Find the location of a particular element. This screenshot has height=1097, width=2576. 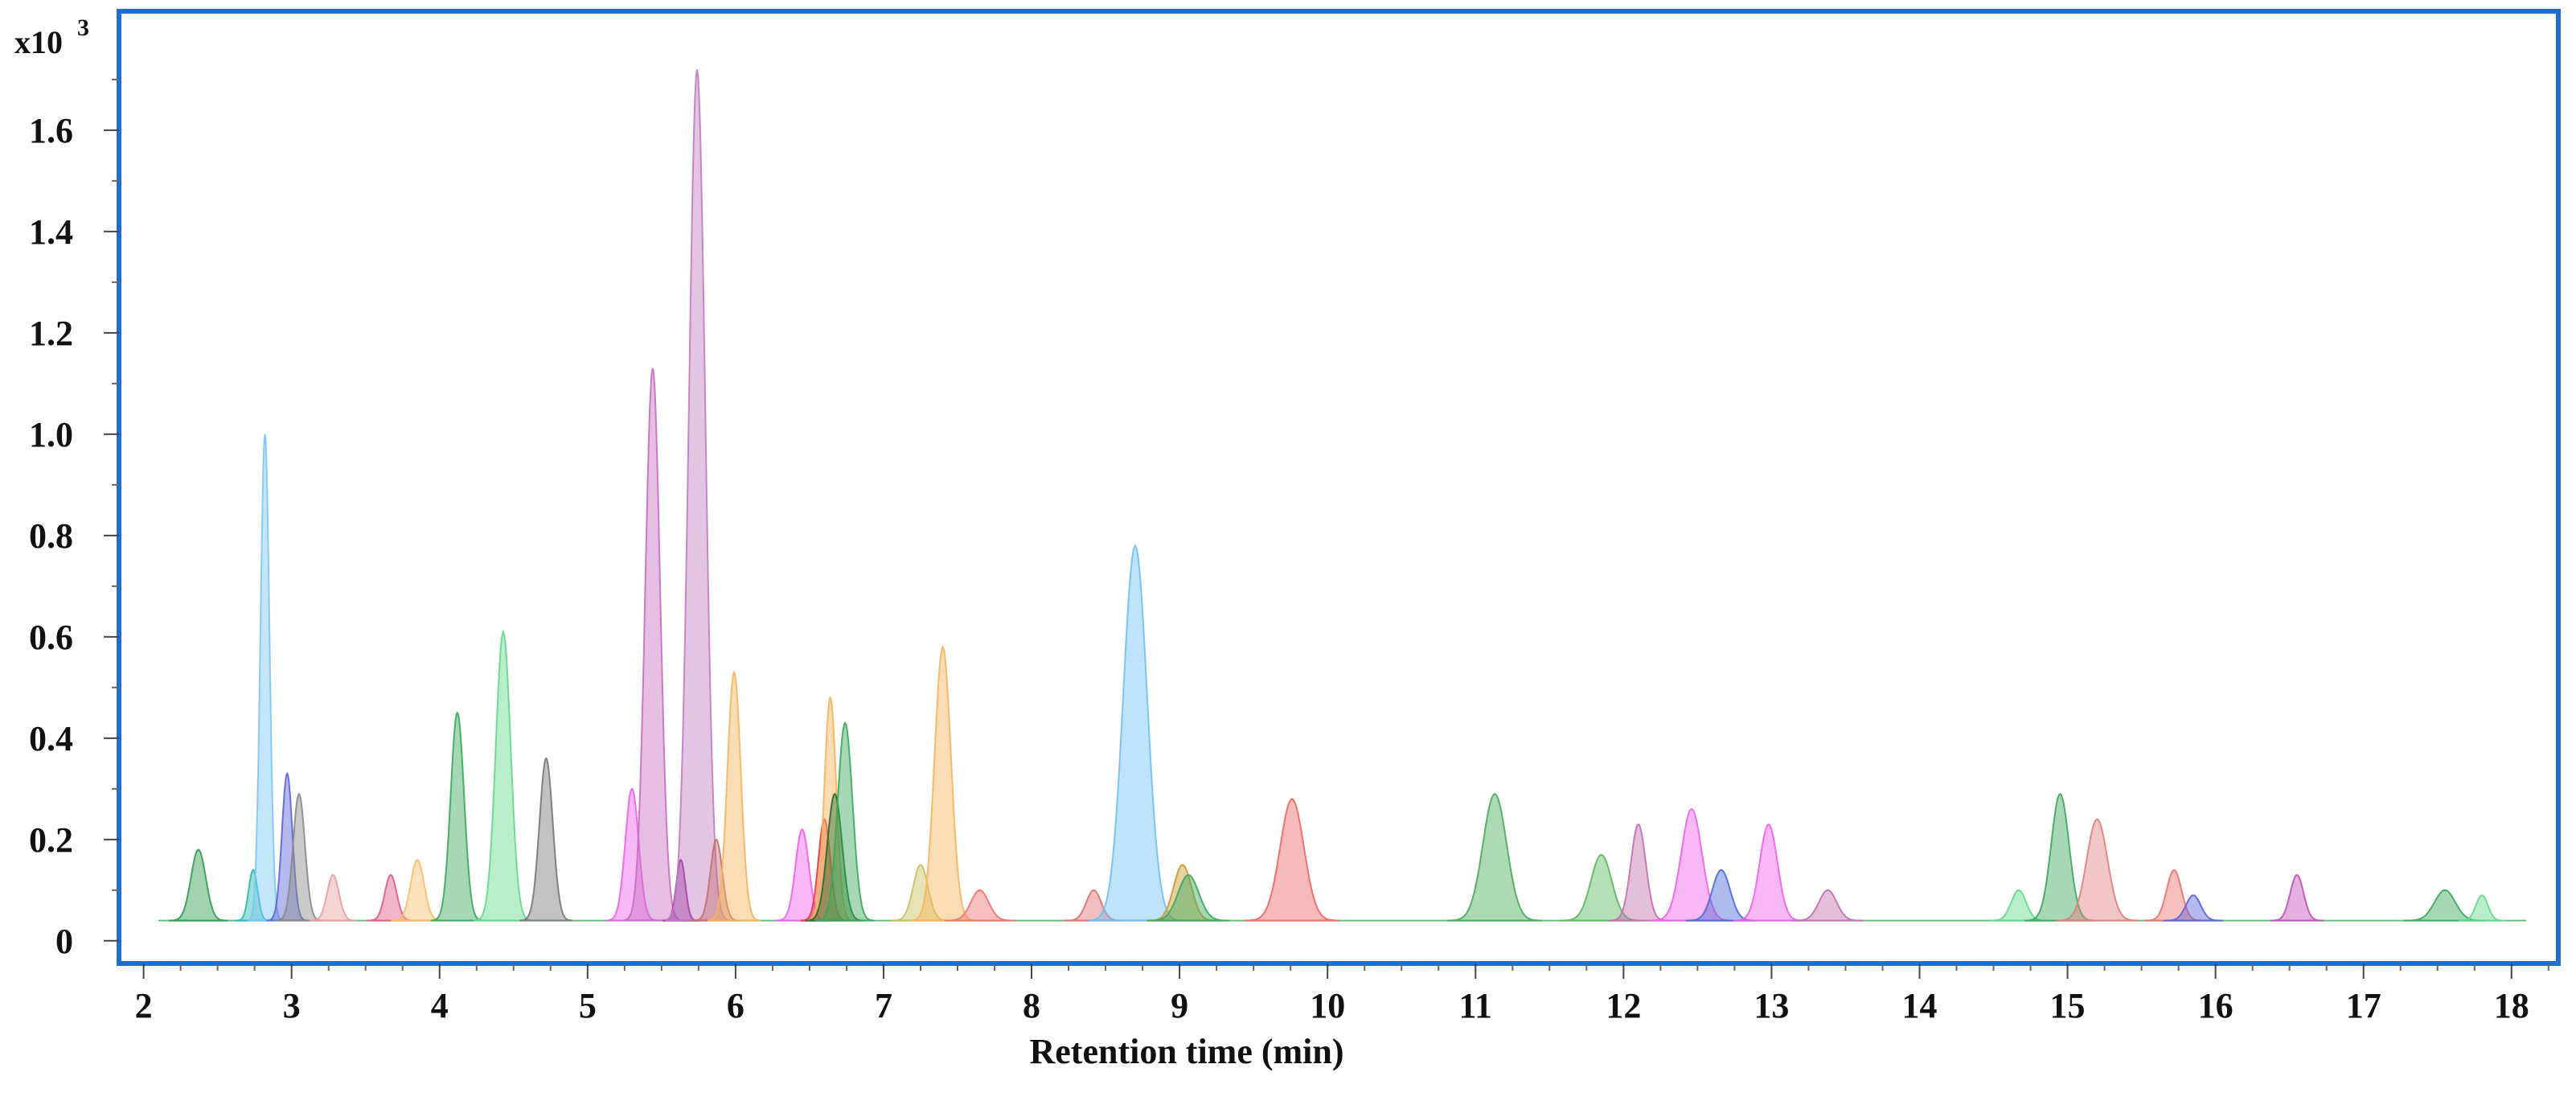

x-tick-label: 8 is located at coordinates (1031, 1005).